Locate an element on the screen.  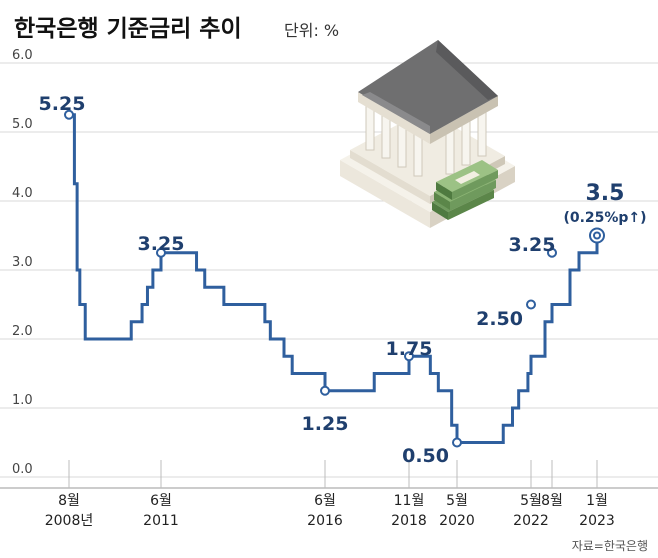
chart-title: 한국은행 기준금리 추이 is located at coordinates (128, 29).